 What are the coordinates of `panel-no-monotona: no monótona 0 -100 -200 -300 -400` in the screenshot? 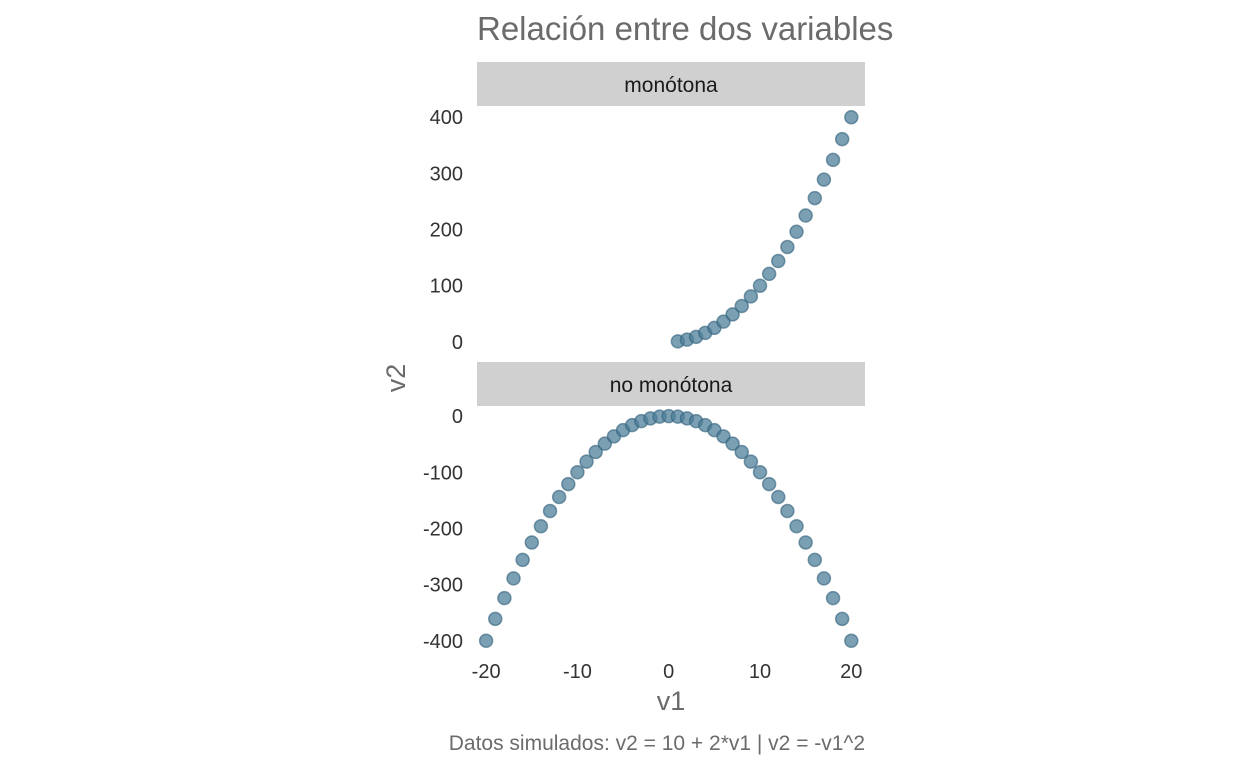 It's located at (644, 507).